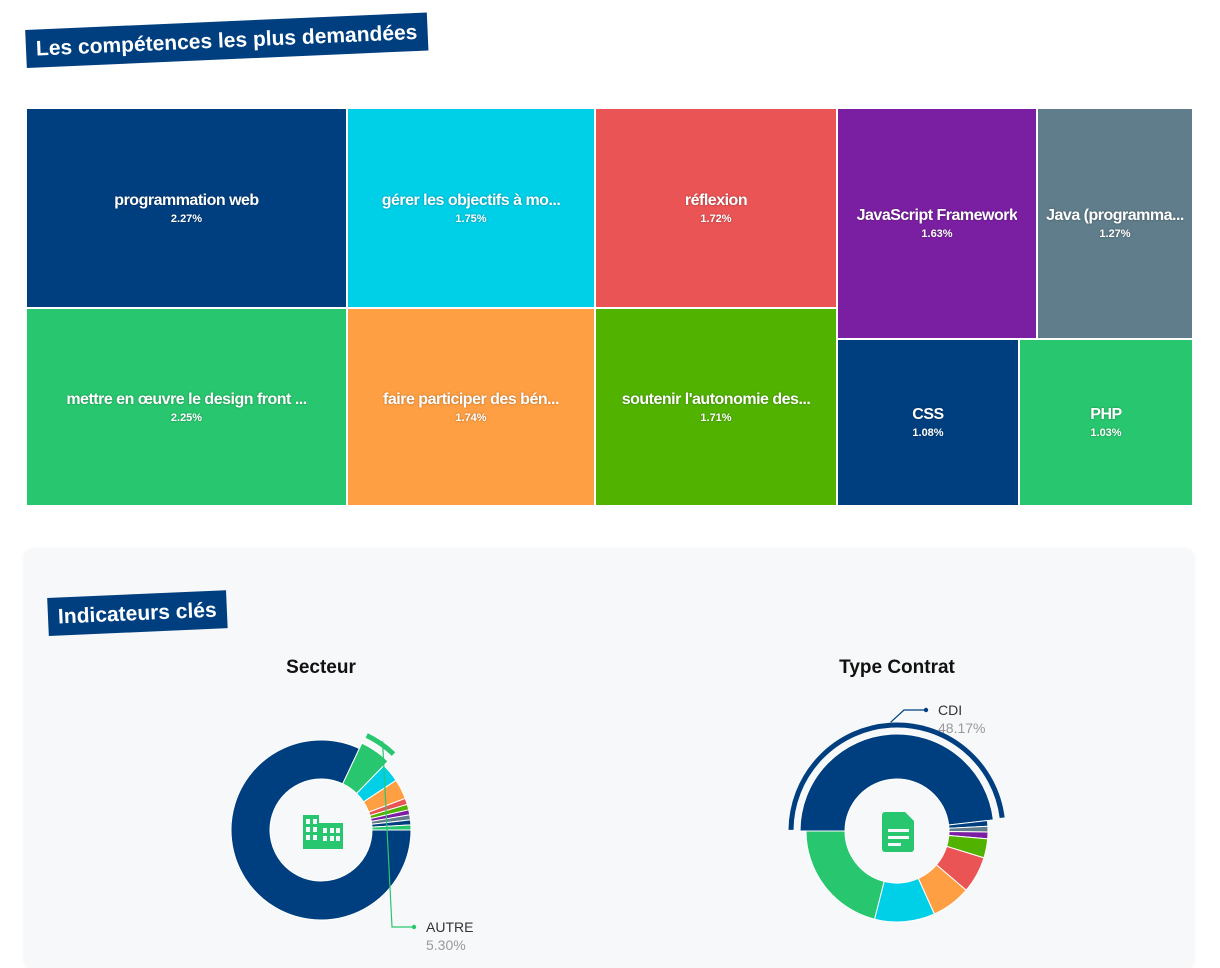 This screenshot has width=1220, height=968. Describe the element at coordinates (898, 832) in the screenshot. I see `document-icon` at that location.